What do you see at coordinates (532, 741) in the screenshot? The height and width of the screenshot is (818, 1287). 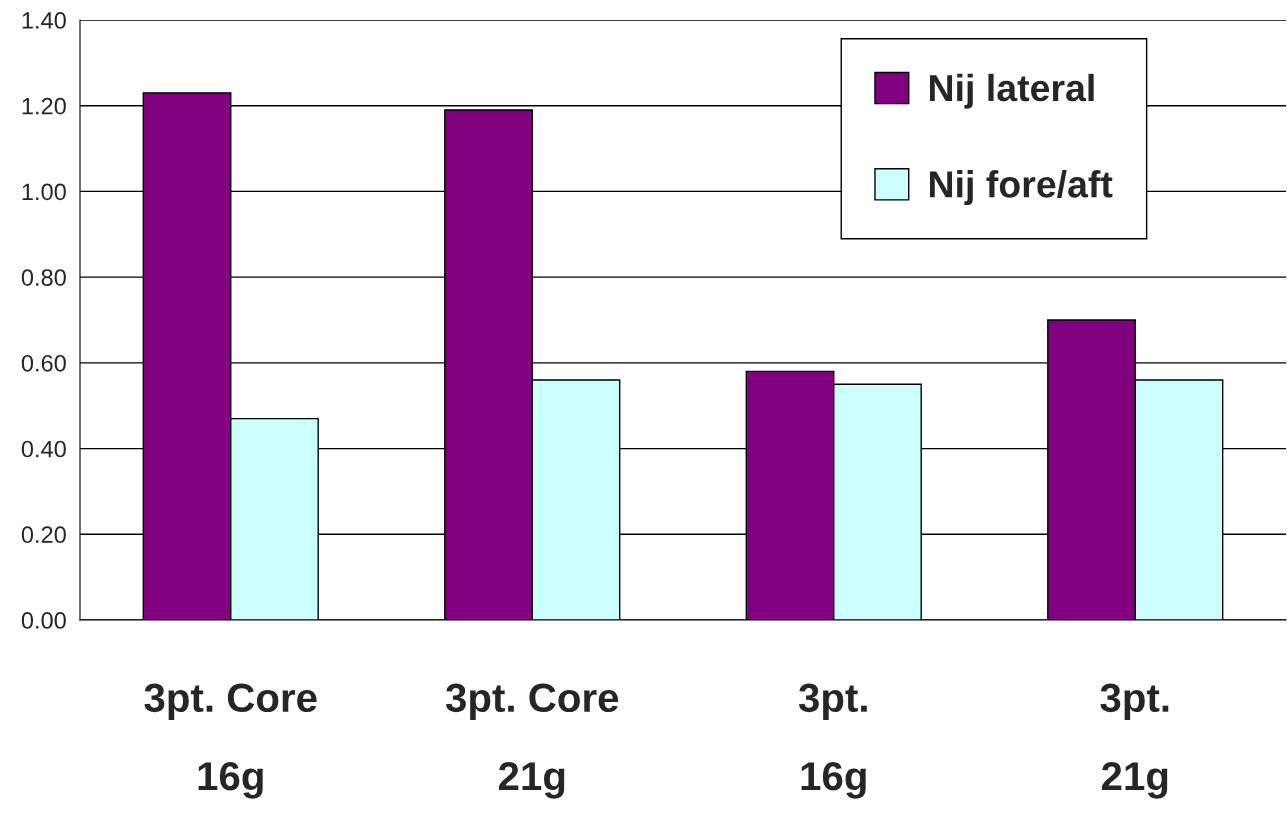 I see `x-tick-label: 3pt. Core 21g` at bounding box center [532, 741].